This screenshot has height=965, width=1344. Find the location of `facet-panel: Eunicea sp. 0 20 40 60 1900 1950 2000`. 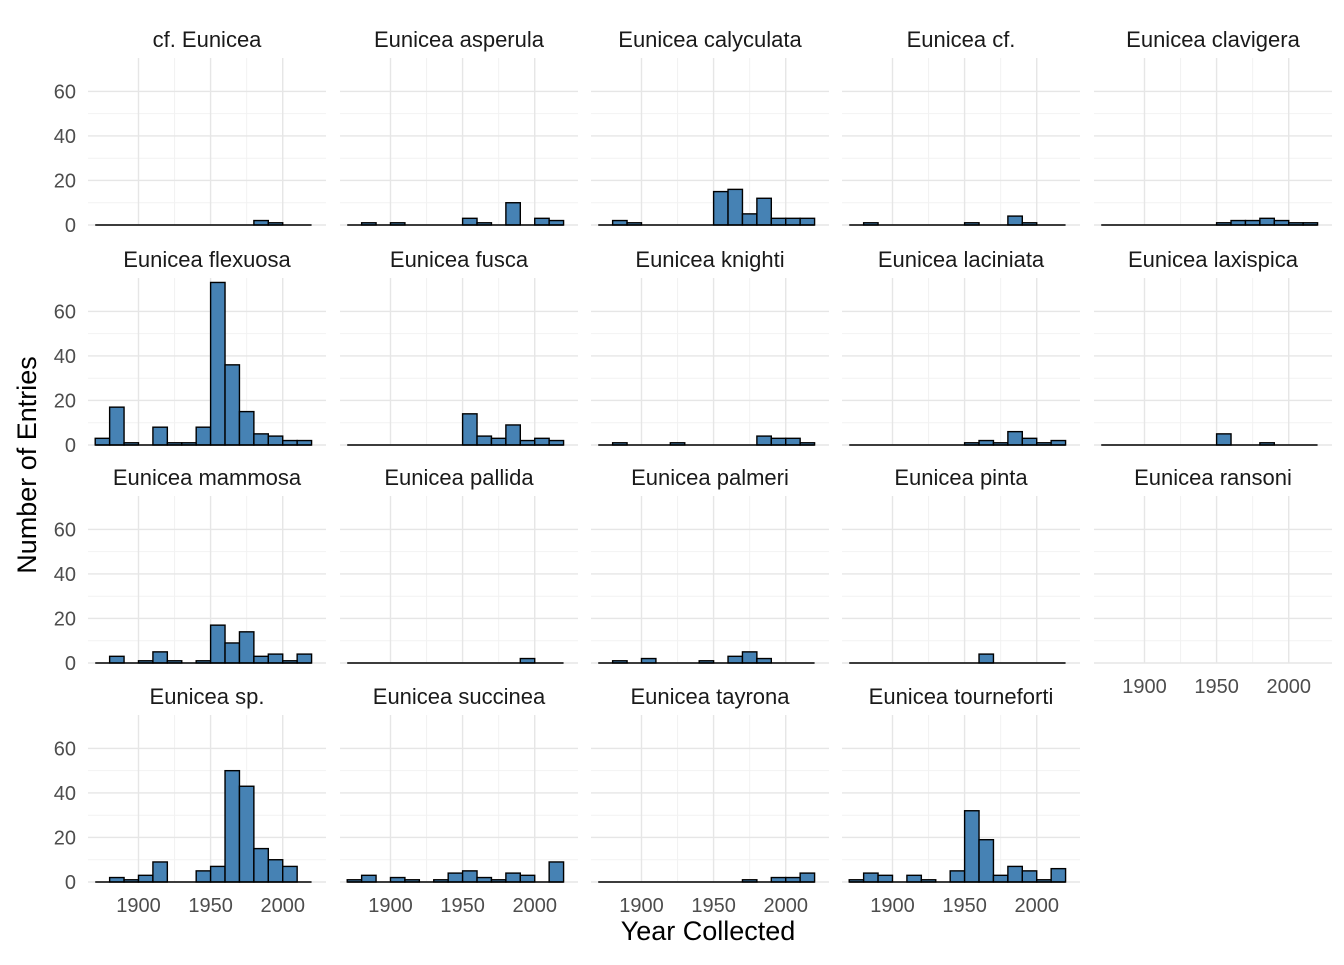

facet-panel: Eunicea sp. 0 20 40 60 1900 1950 2000 is located at coordinates (190, 800).